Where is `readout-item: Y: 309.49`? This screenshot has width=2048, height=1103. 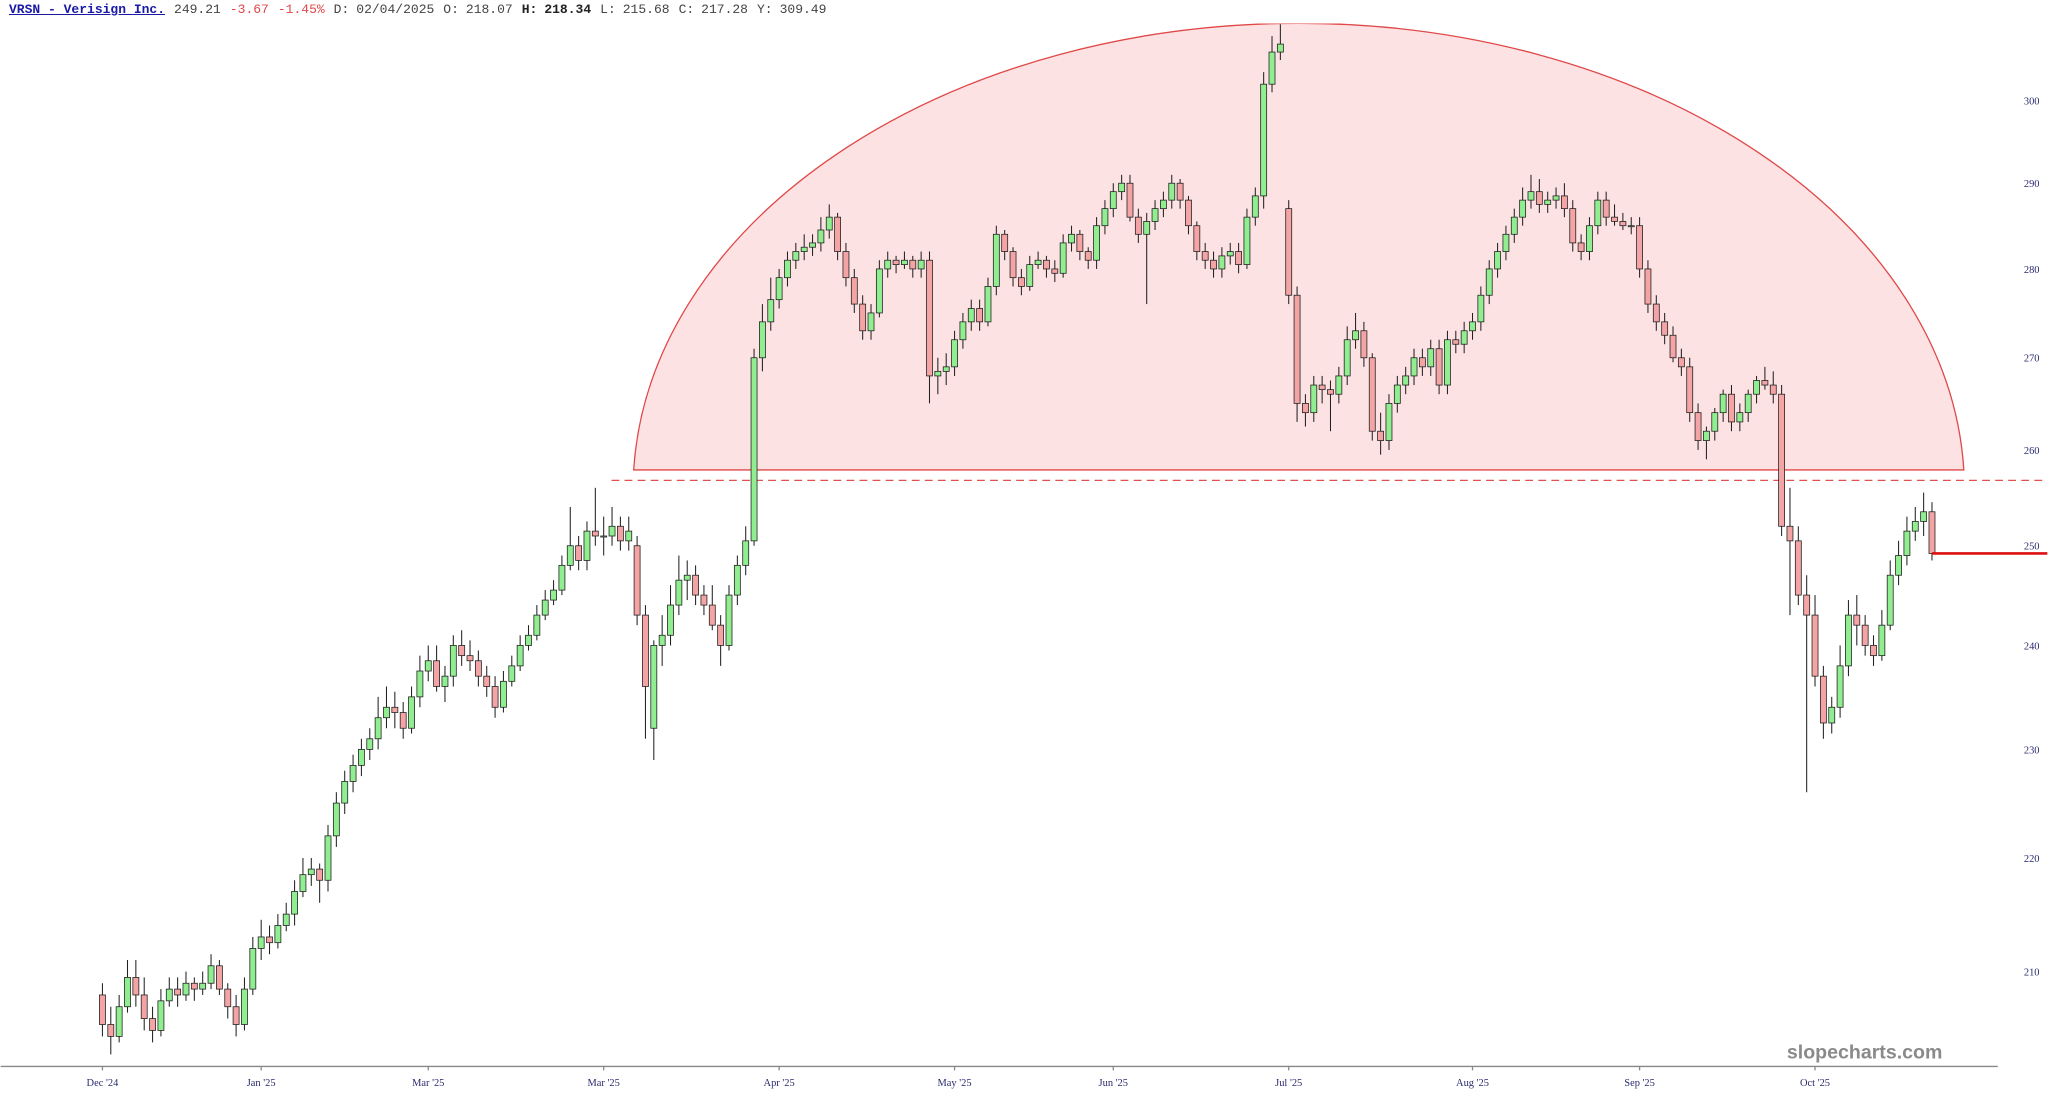 readout-item: Y: 309.49 is located at coordinates (791, 9).